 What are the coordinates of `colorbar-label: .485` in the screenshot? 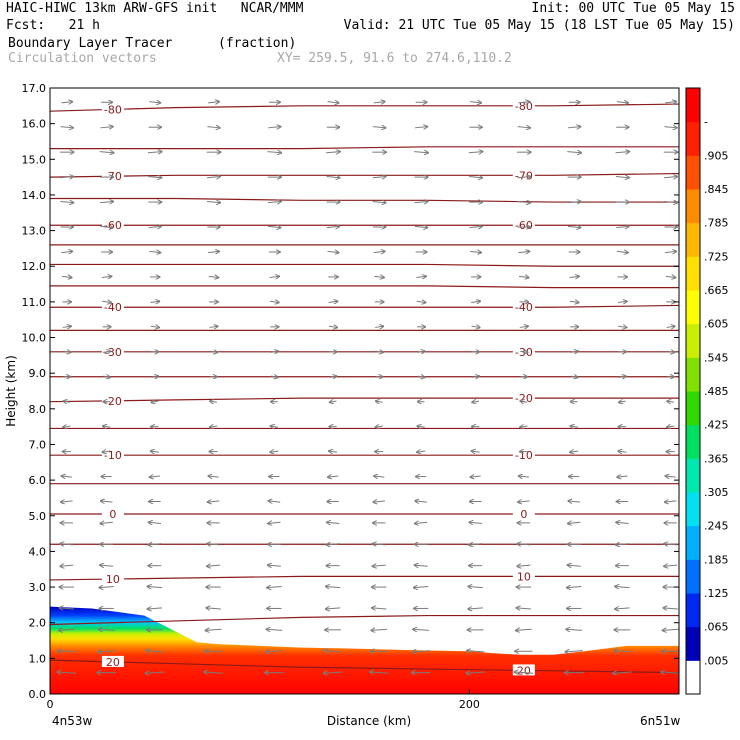 It's located at (716, 391).